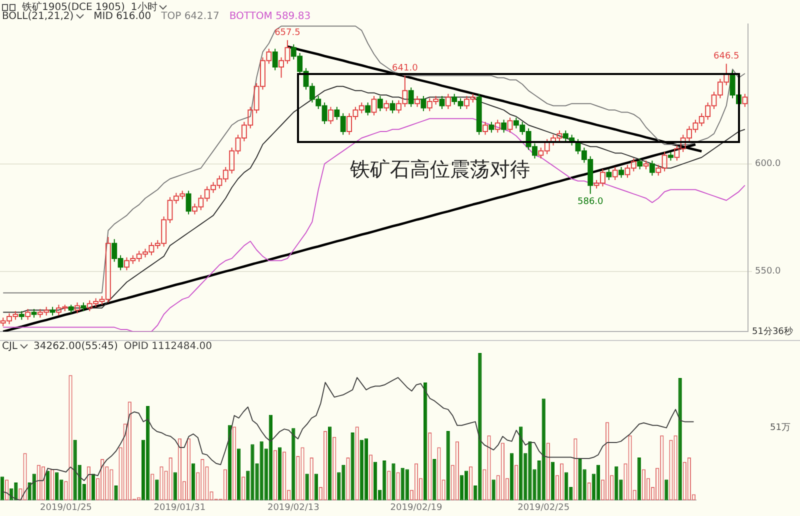 The width and height of the screenshot is (800, 516). What do you see at coordinates (544, 507) in the screenshot?
I see `x-tick-label: 2019/02/25` at bounding box center [544, 507].